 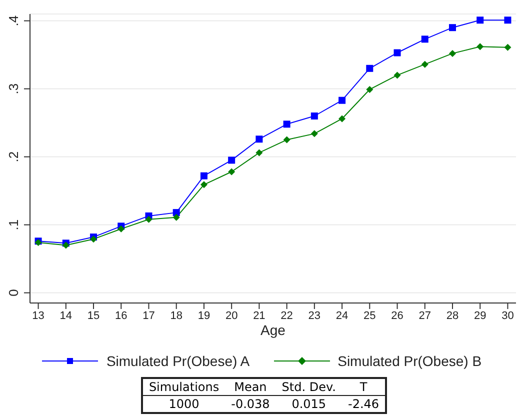 What do you see at coordinates (259, 316) in the screenshot?
I see `x-tick-label: 21` at bounding box center [259, 316].